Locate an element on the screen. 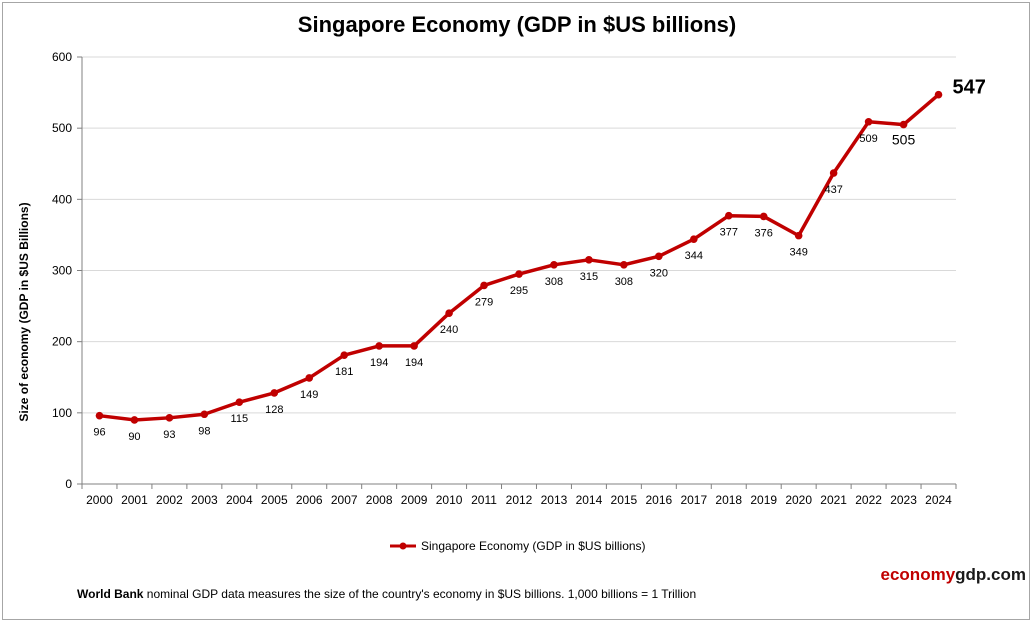 Image resolution: width=1034 pixels, height=624 pixels. x-tick-label: 2010 is located at coordinates (449, 500).